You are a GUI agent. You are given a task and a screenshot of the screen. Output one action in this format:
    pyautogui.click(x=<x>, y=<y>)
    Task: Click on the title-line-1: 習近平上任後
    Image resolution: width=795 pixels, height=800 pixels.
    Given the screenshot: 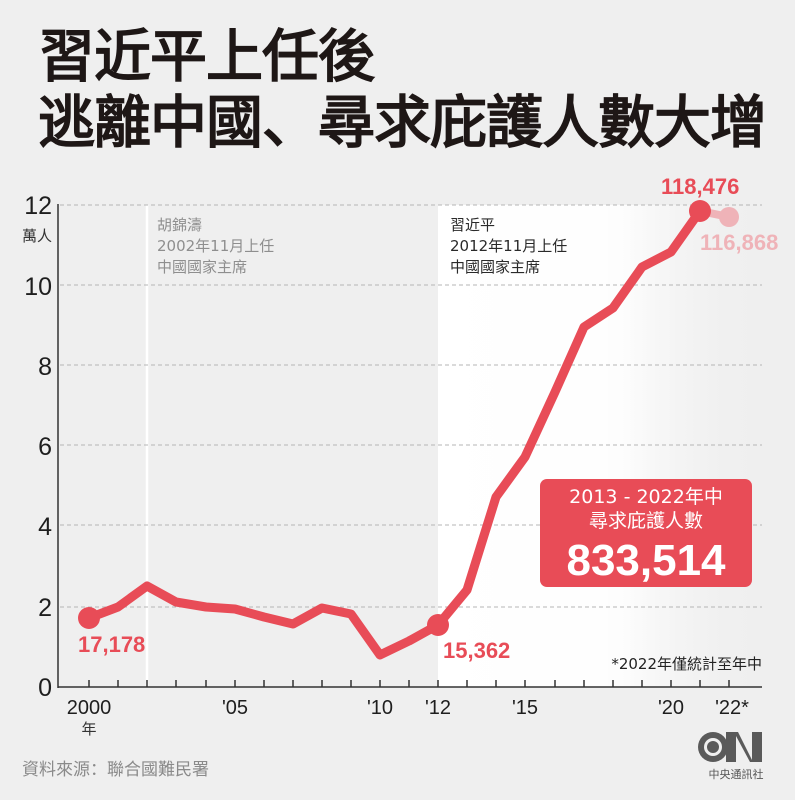 What is the action you would take?
    pyautogui.click(x=206, y=57)
    